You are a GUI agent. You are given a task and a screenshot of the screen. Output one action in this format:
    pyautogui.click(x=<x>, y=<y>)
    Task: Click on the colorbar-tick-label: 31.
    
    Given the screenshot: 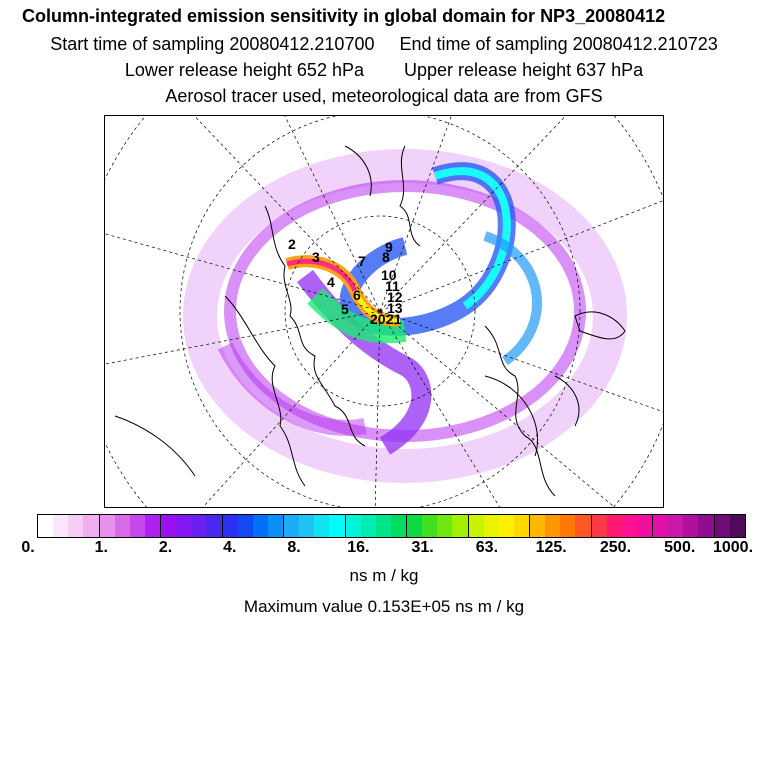 What is the action you would take?
    pyautogui.click(x=422, y=547)
    